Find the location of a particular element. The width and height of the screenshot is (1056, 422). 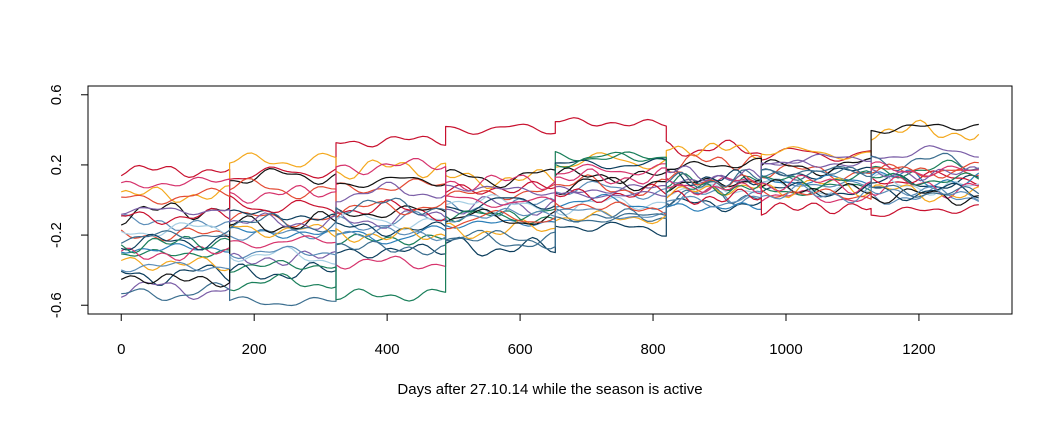

x-tick-label: 1200 is located at coordinates (918, 349).